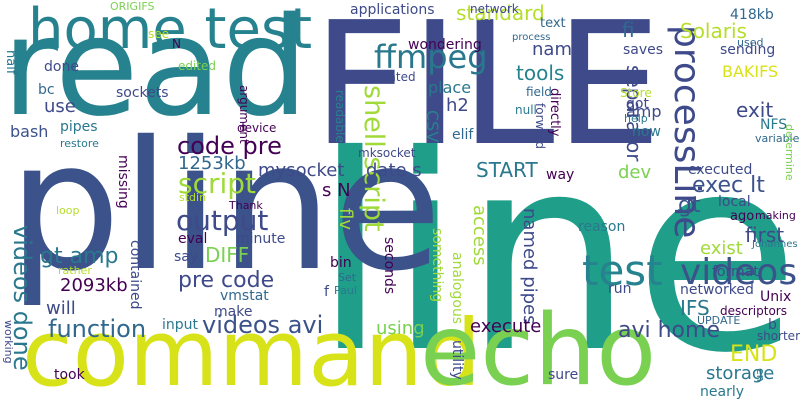 Image resolution: width=800 pixels, height=400 pixels. I want to click on word: device, so click(257, 128).